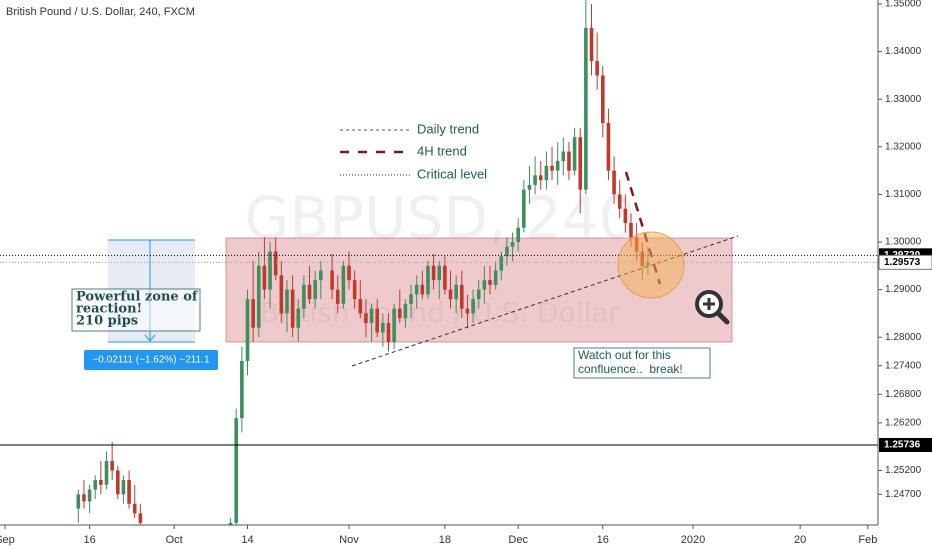 The width and height of the screenshot is (932, 550). I want to click on y-tick-label: 1.26800, so click(903, 394).